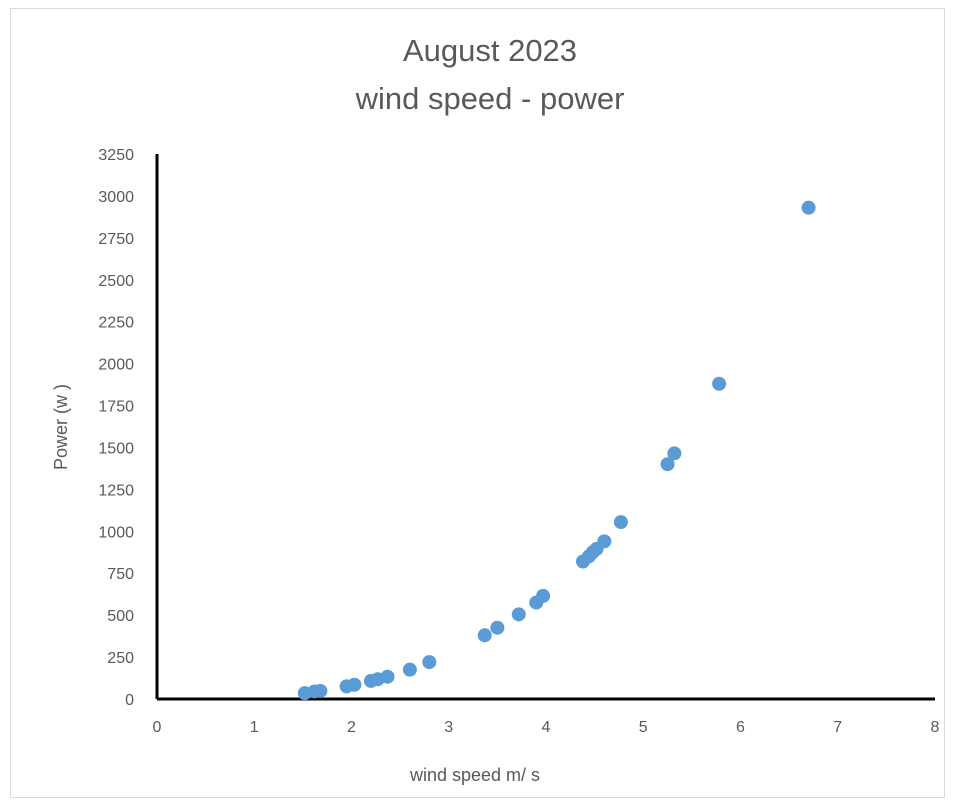 Image resolution: width=957 pixels, height=809 pixels. What do you see at coordinates (837, 727) in the screenshot?
I see `x-tick-label: 7` at bounding box center [837, 727].